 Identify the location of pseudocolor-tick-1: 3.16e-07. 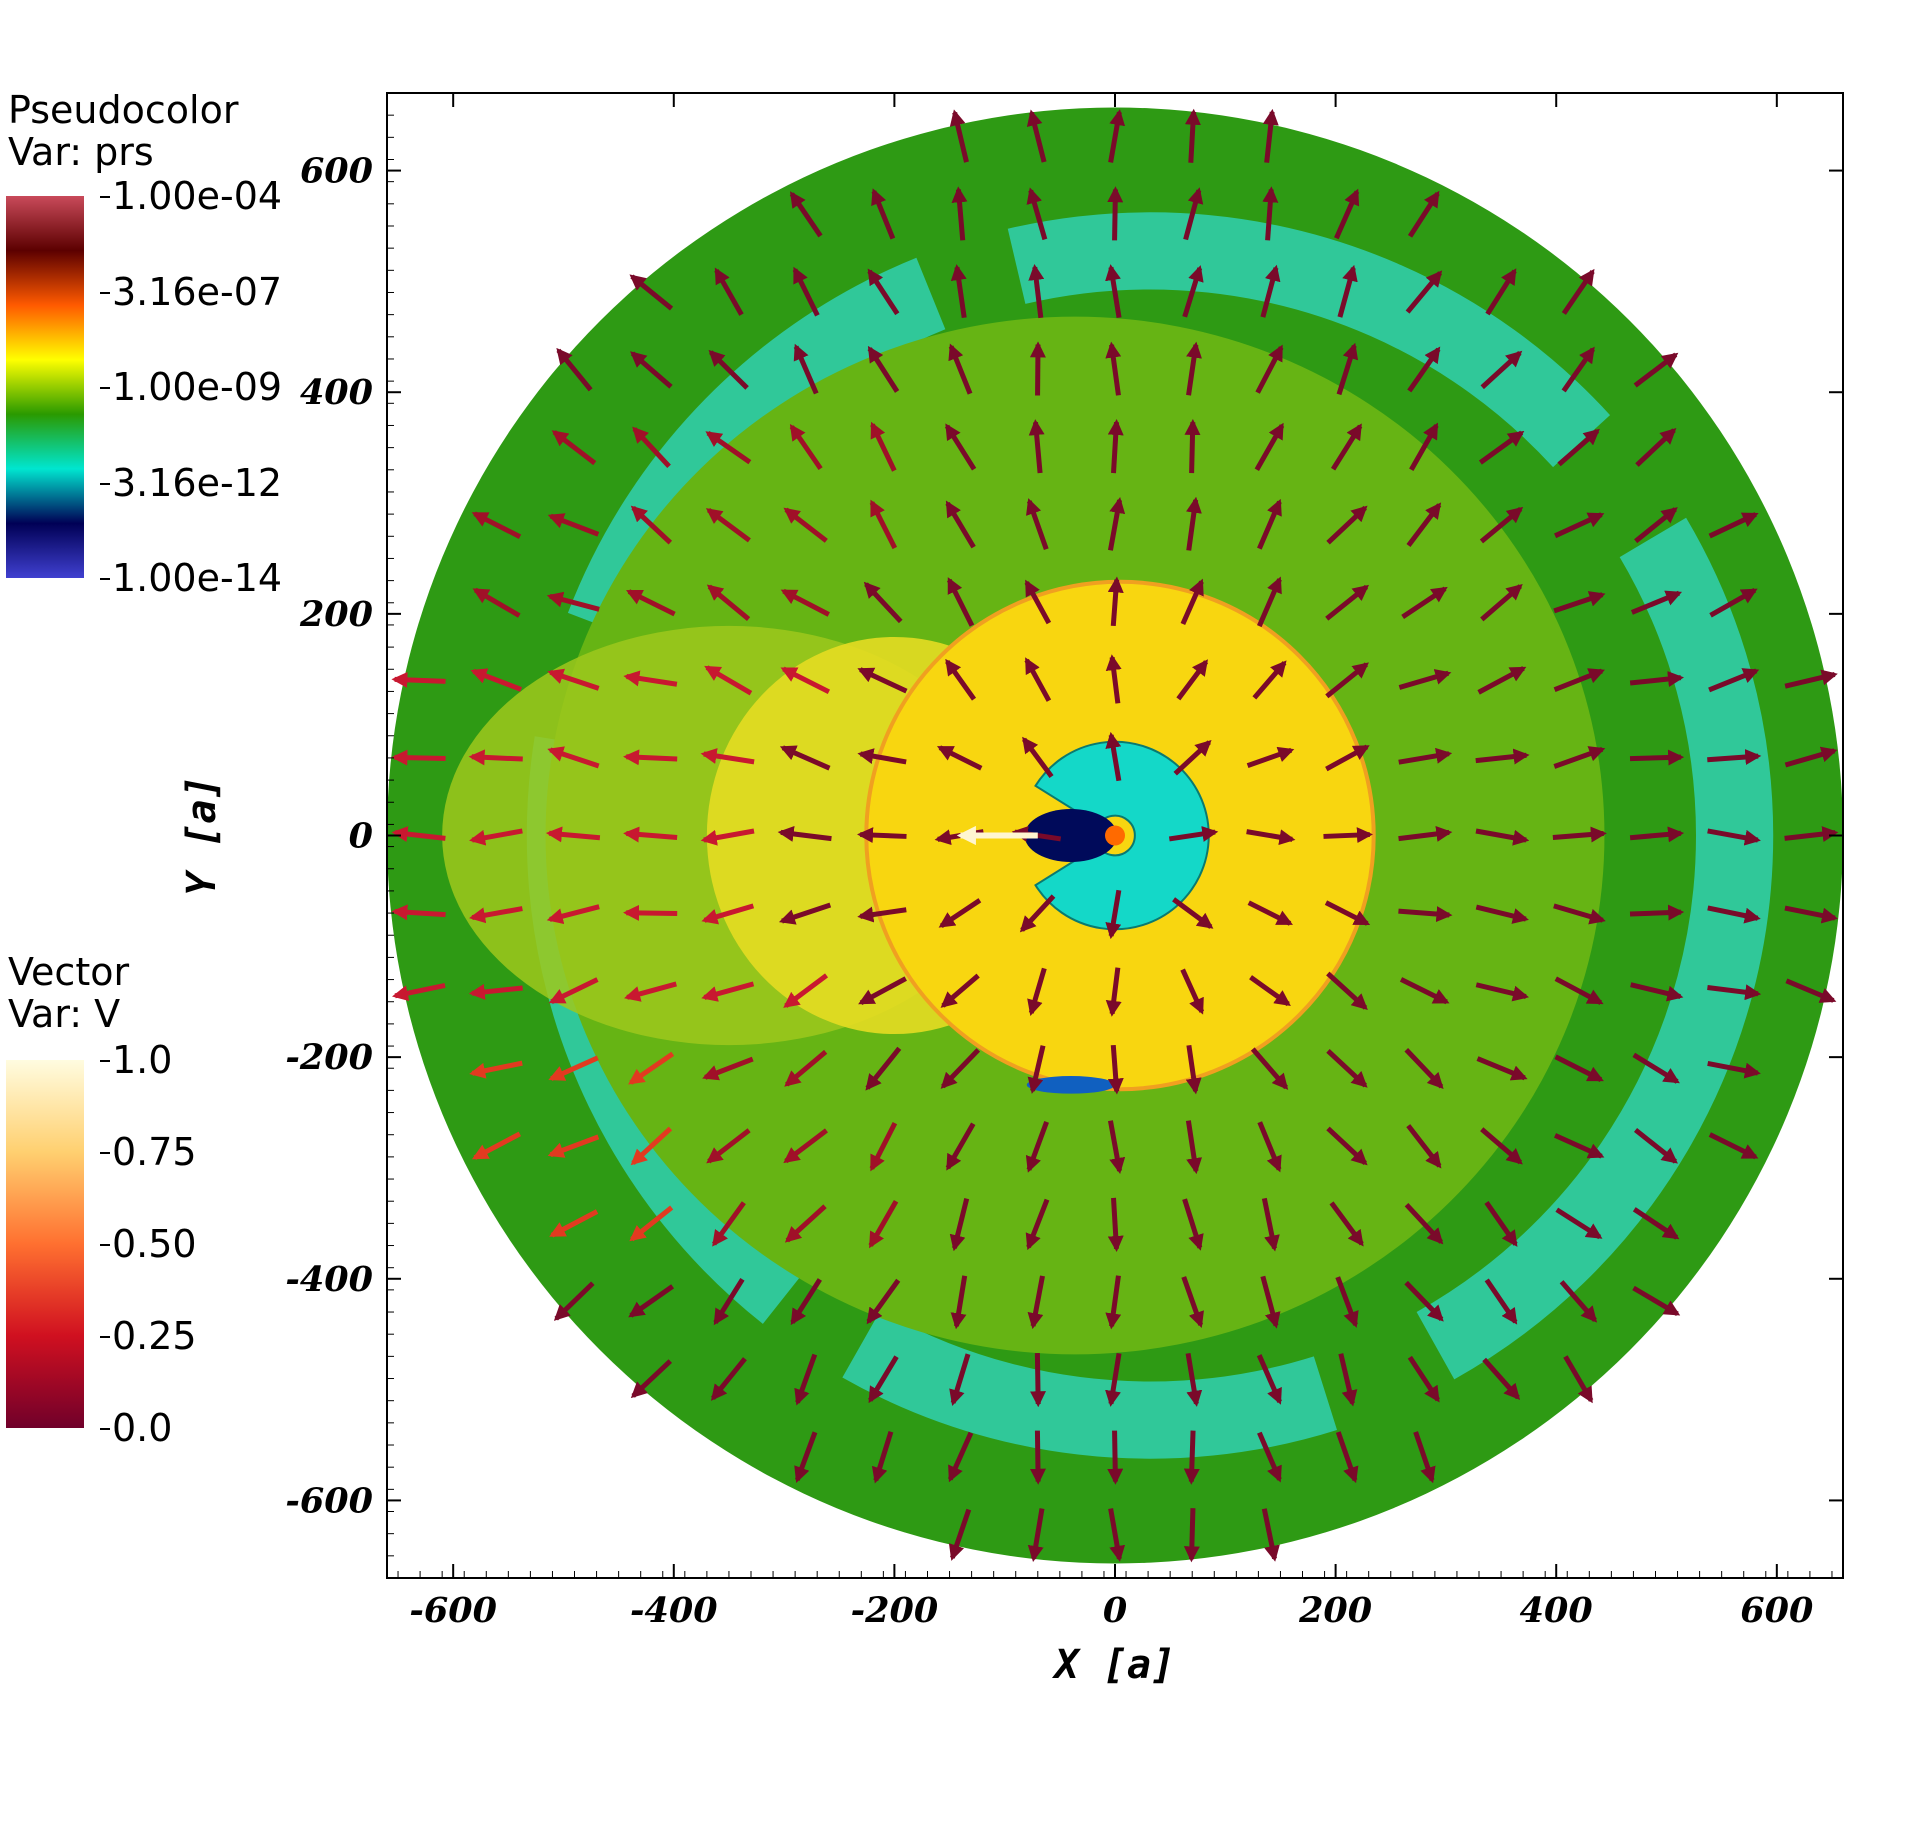
(191, 292).